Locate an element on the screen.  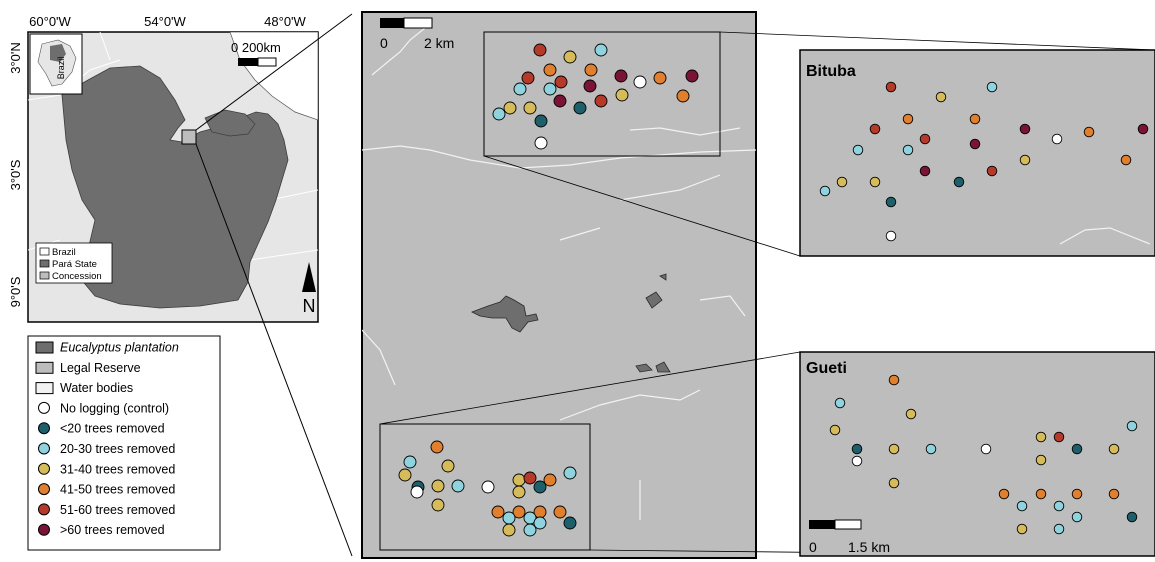
ov-legend-brazil: Brazil is located at coordinates (64, 252).